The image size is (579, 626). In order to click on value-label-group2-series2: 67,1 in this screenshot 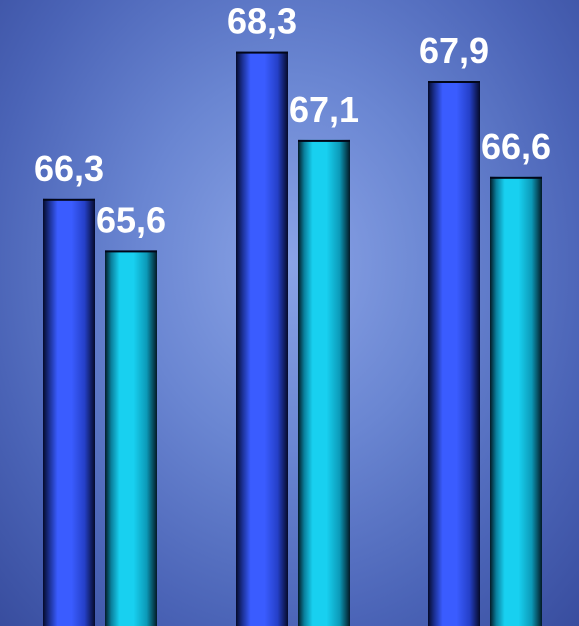, I will do `click(324, 109)`.